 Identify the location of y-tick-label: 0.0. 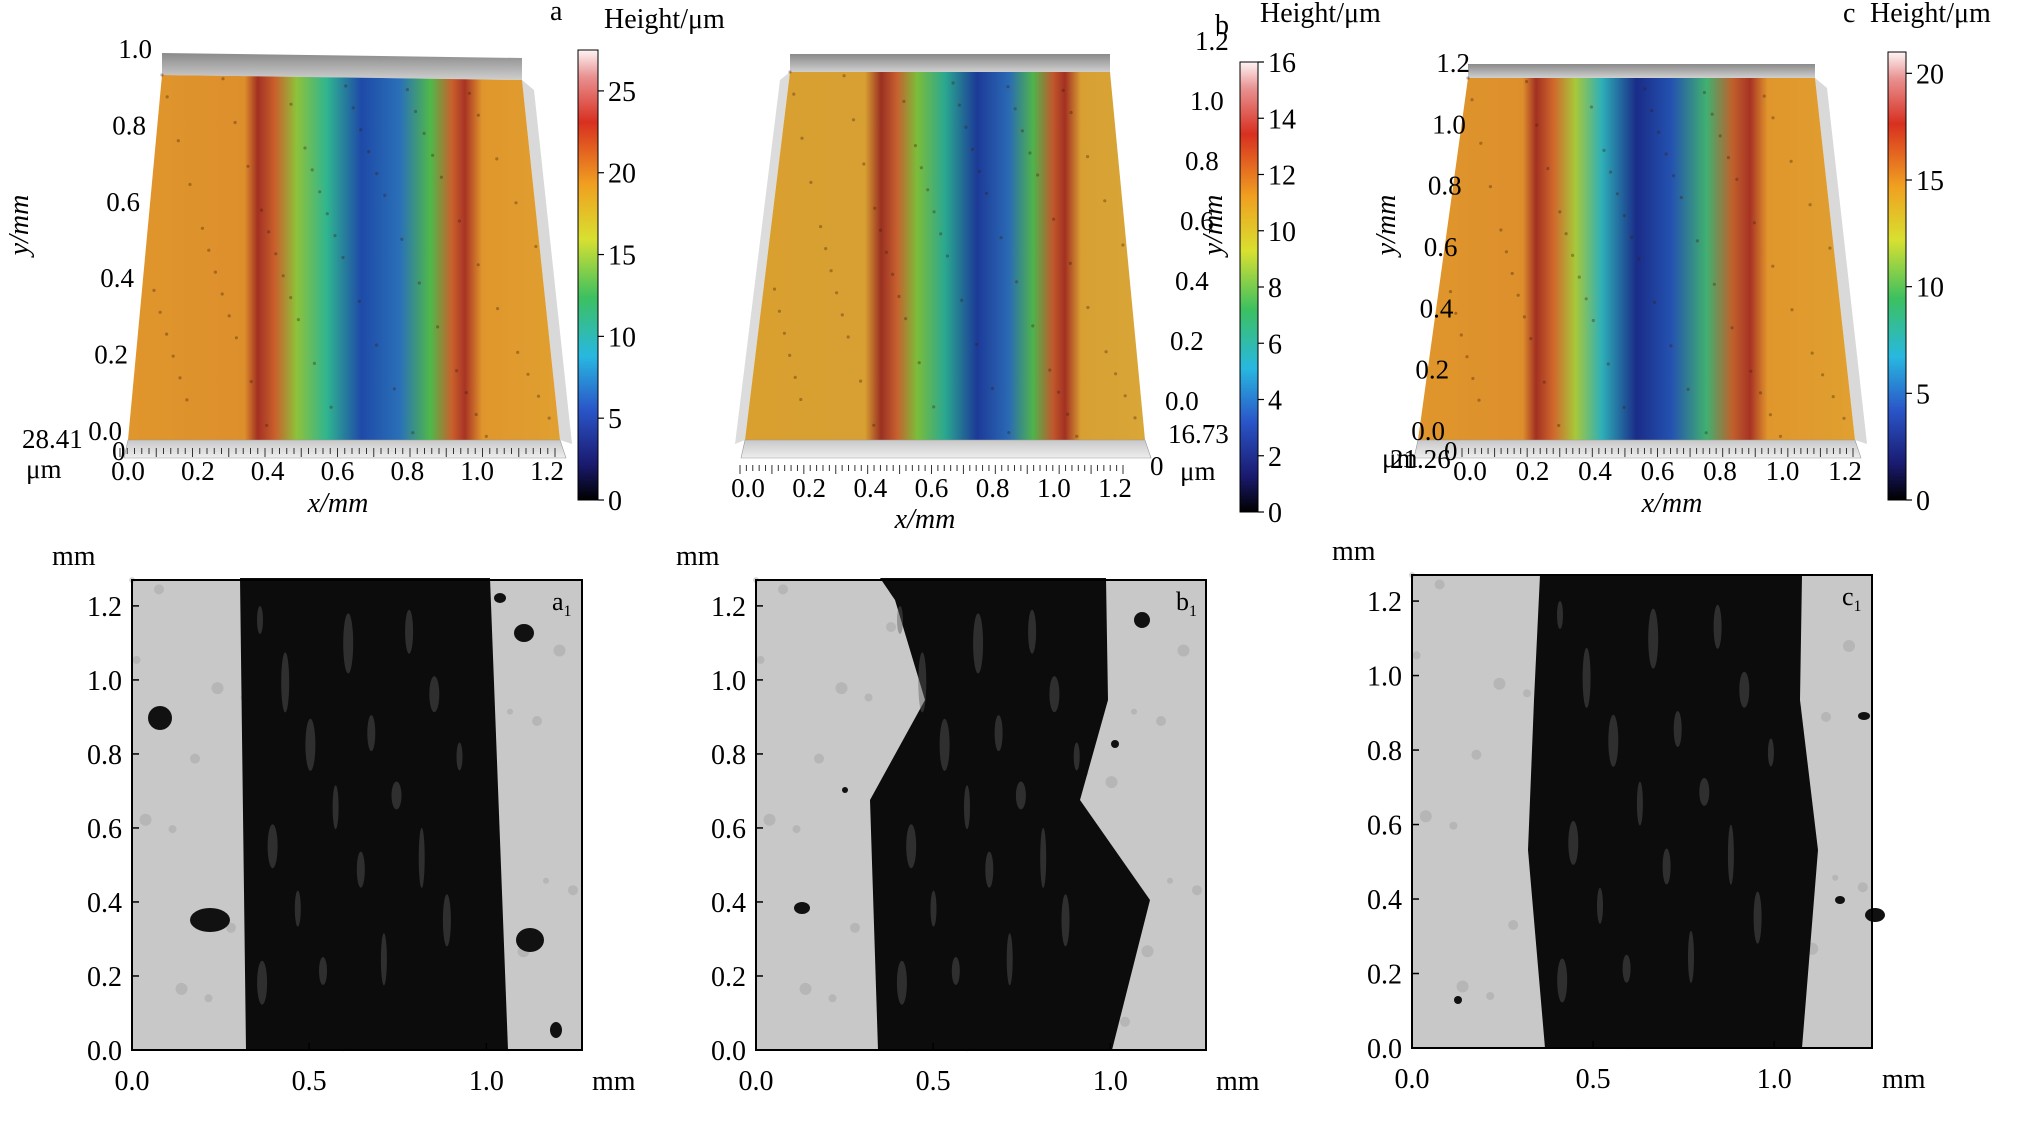
(104, 1051).